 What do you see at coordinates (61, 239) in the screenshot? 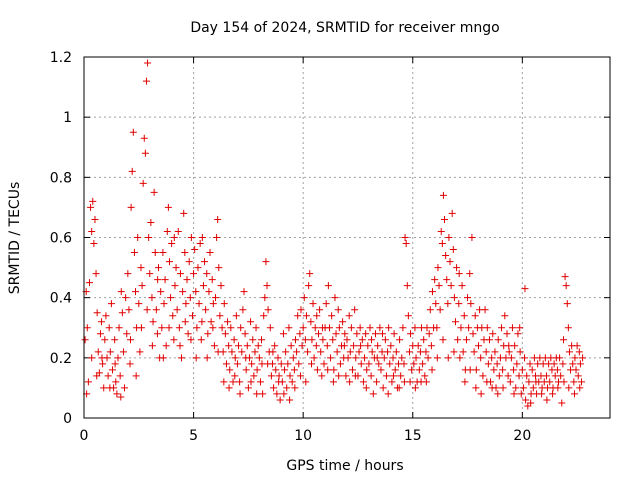
I see `y-tick-label: 0.6` at bounding box center [61, 239].